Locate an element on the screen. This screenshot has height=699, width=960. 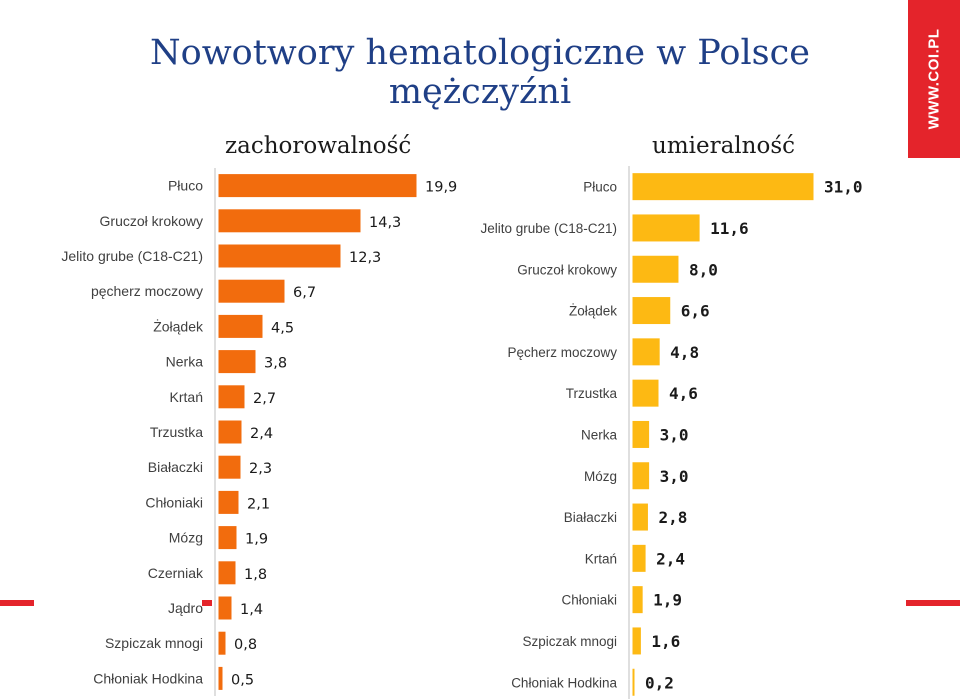
mortality-value-label: 31,0 is located at coordinates (843, 187).